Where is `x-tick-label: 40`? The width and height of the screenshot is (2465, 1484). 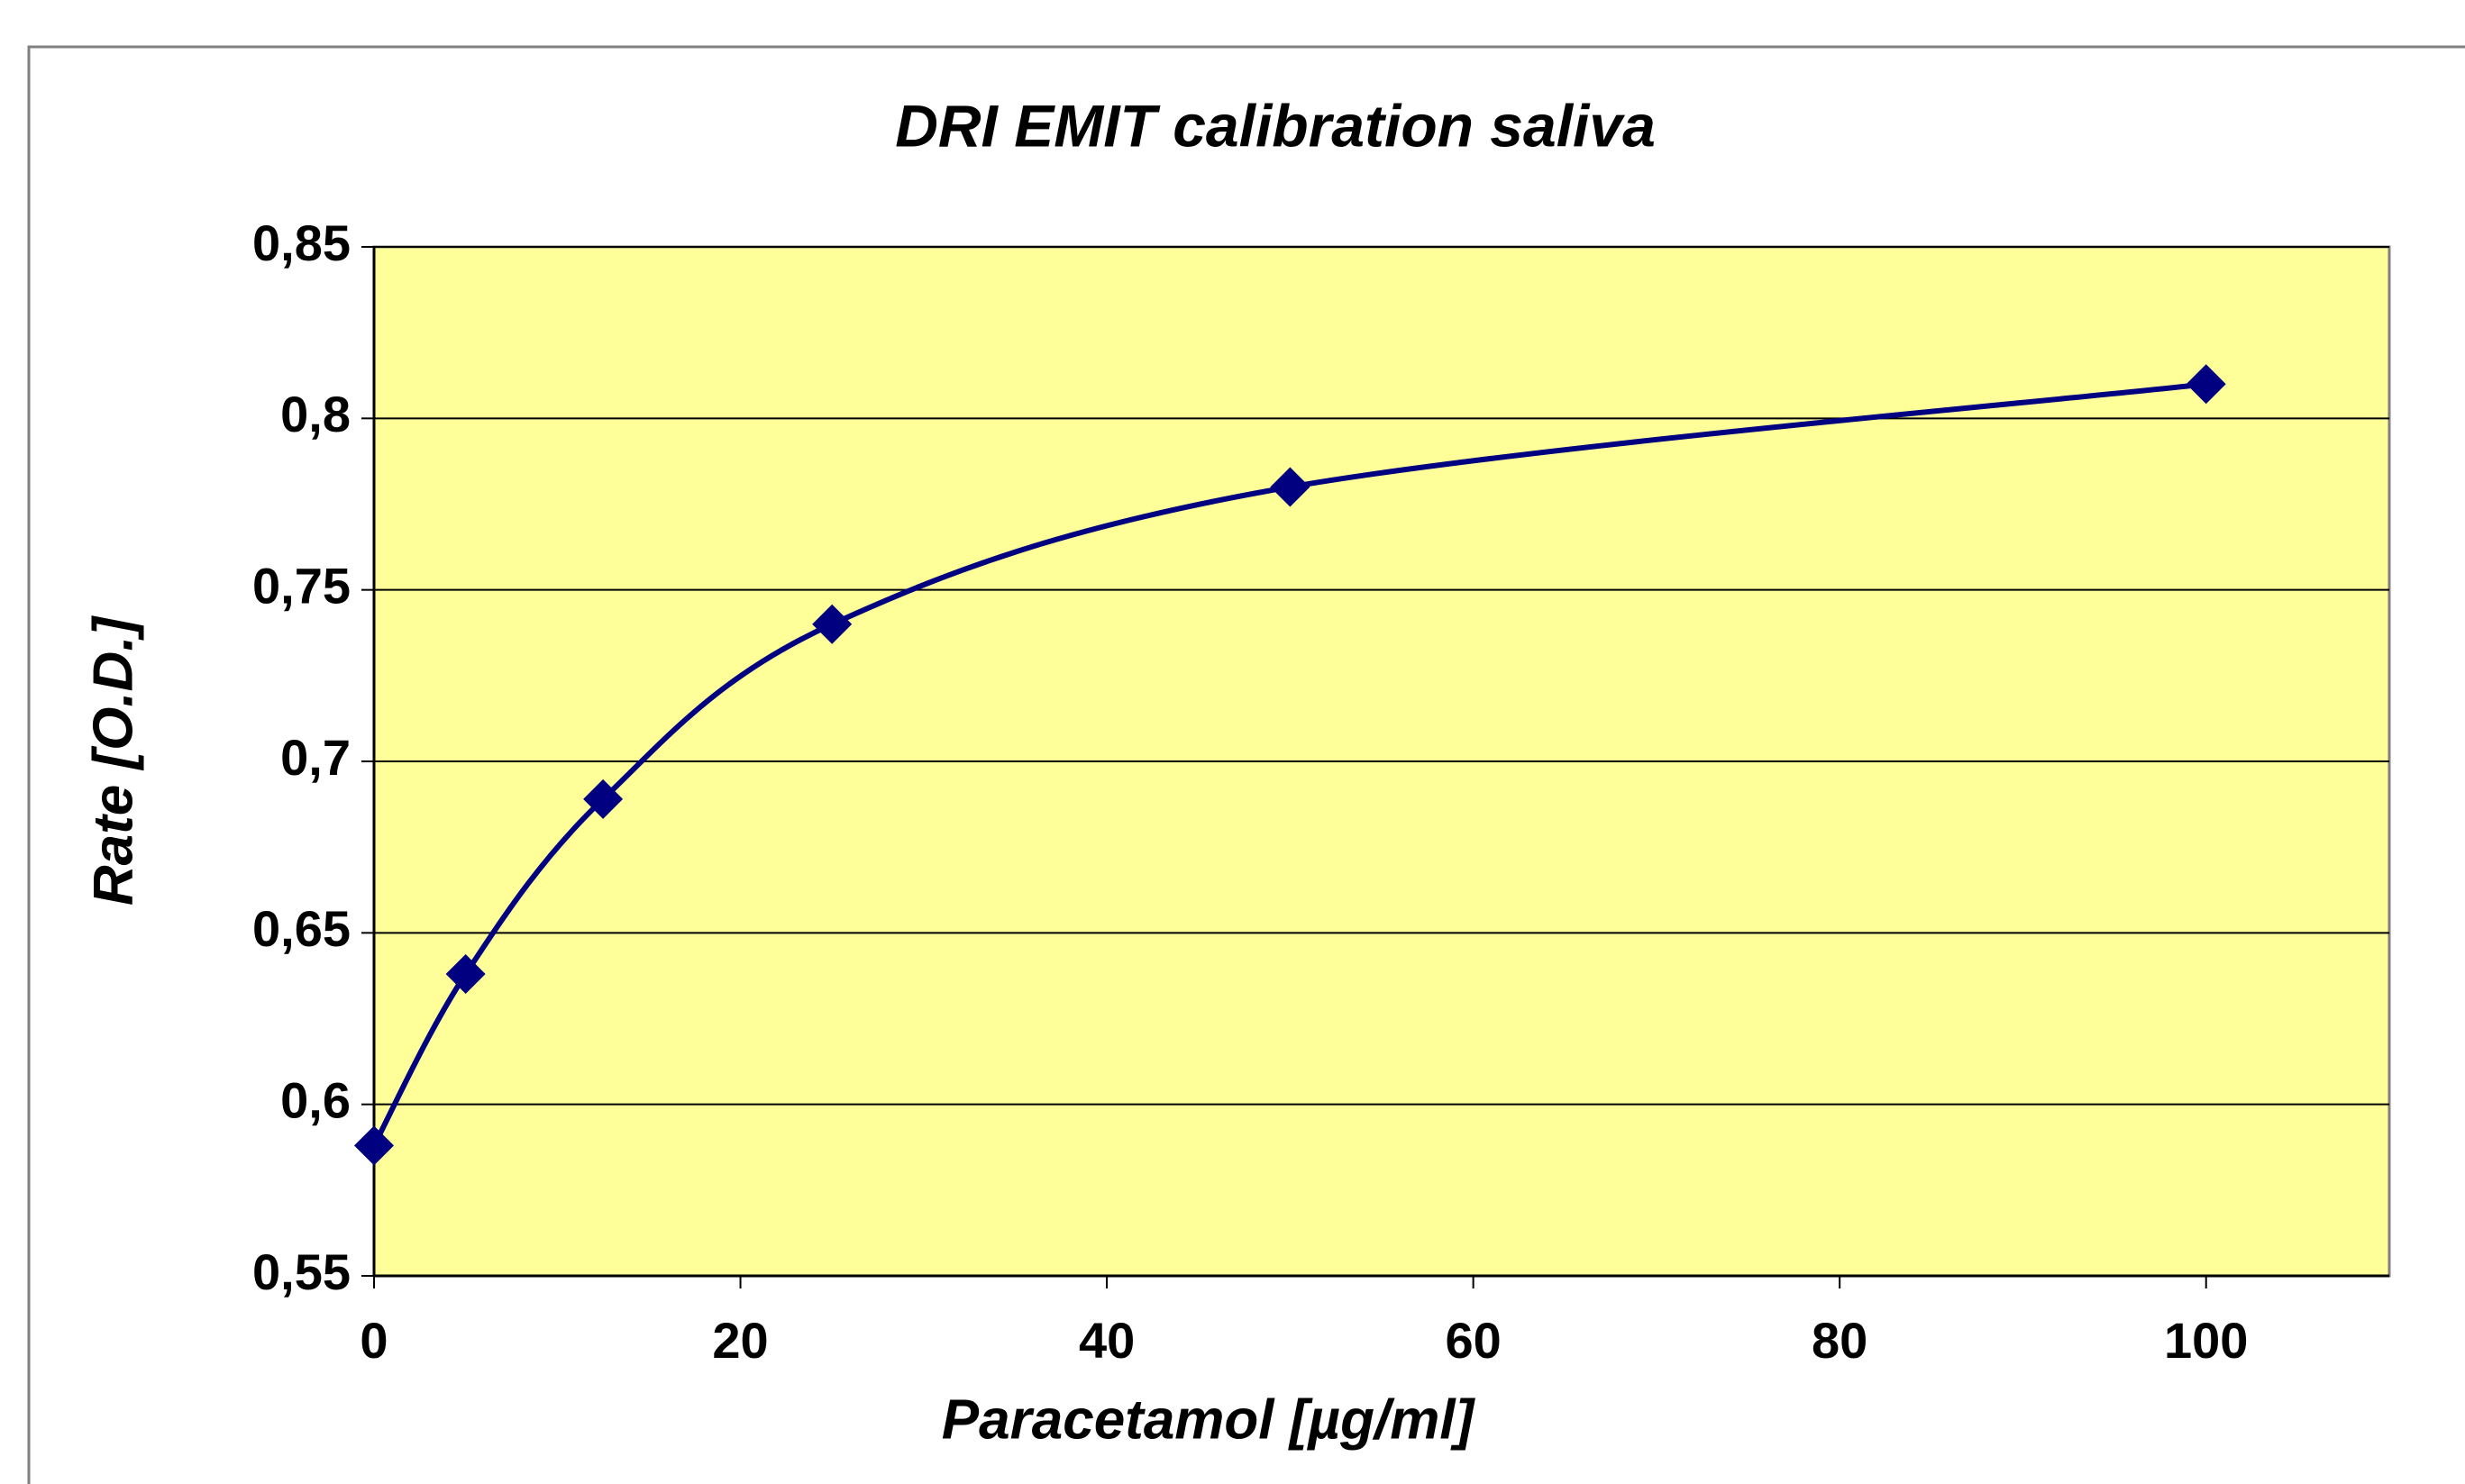 x-tick-label: 40 is located at coordinates (1107, 1340).